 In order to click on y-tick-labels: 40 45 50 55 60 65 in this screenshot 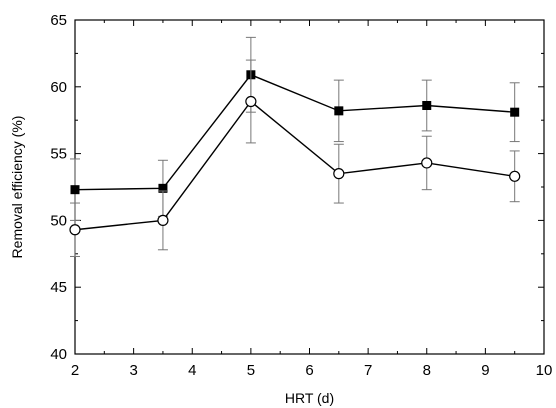, I will do `click(58, 187)`.